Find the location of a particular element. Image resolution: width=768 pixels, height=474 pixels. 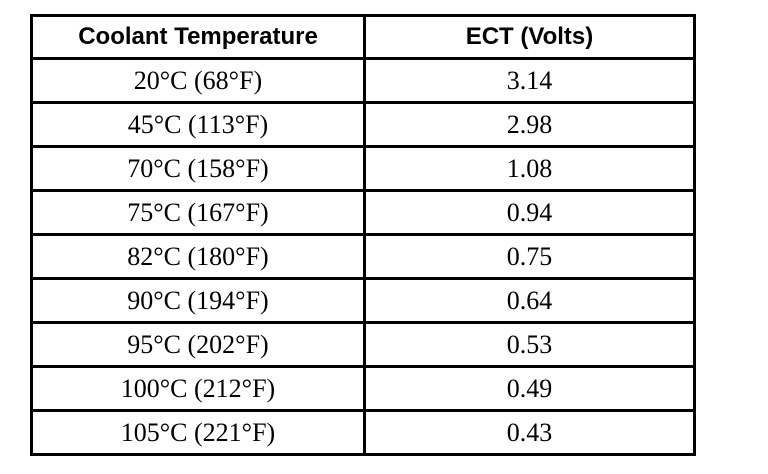

cell-temperature: 70°C (158°F) is located at coordinates (198, 168).